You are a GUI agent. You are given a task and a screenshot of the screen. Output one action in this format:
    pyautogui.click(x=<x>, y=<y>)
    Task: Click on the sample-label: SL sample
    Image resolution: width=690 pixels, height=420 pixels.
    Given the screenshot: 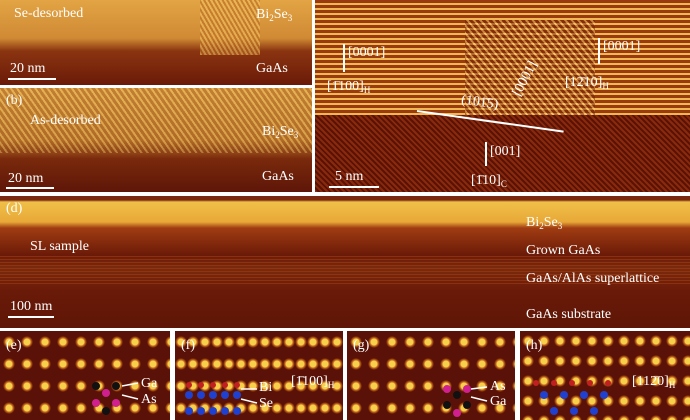 What is the action you would take?
    pyautogui.click(x=59, y=246)
    